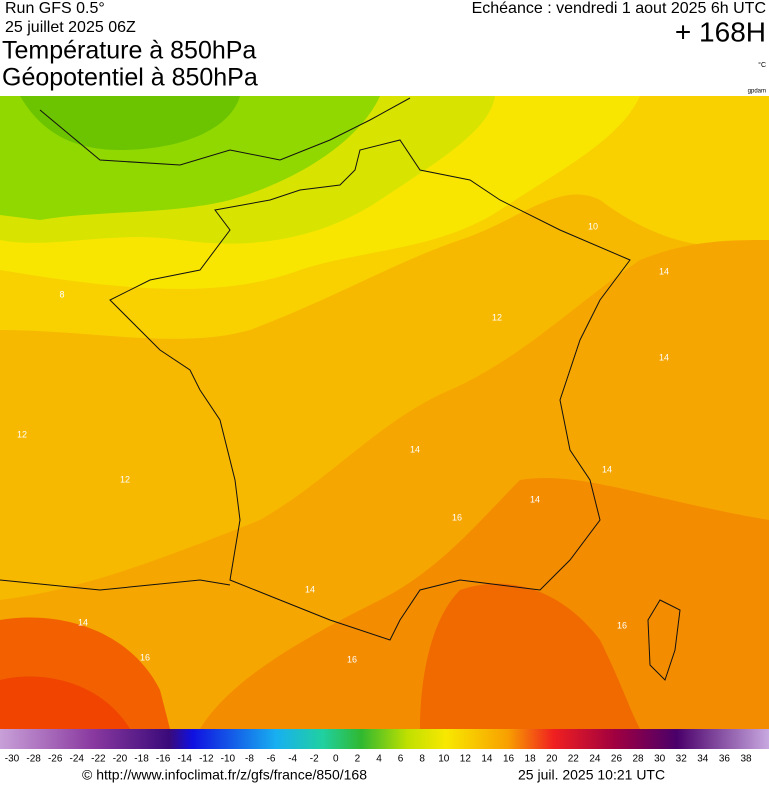 Image resolution: width=769 pixels, height=791 pixels. What do you see at coordinates (130, 78) in the screenshot?
I see `title-geopotential: Géopotentiel à 850hPa` at bounding box center [130, 78].